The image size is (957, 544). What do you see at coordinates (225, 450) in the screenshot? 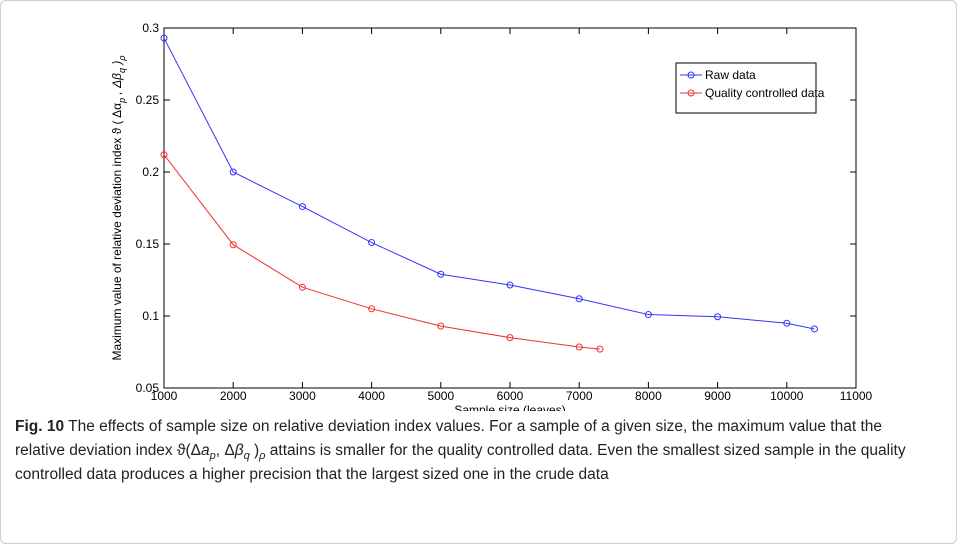
I see `caption-math: , Δ` at bounding box center [225, 450].